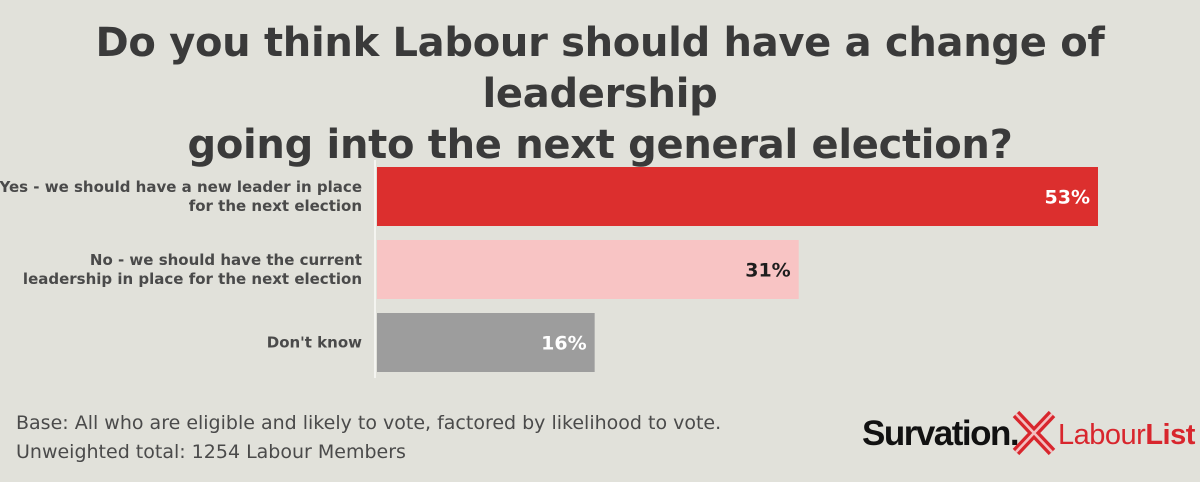  I want to click on category-label-2-line-0: Don't know, so click(314, 343).